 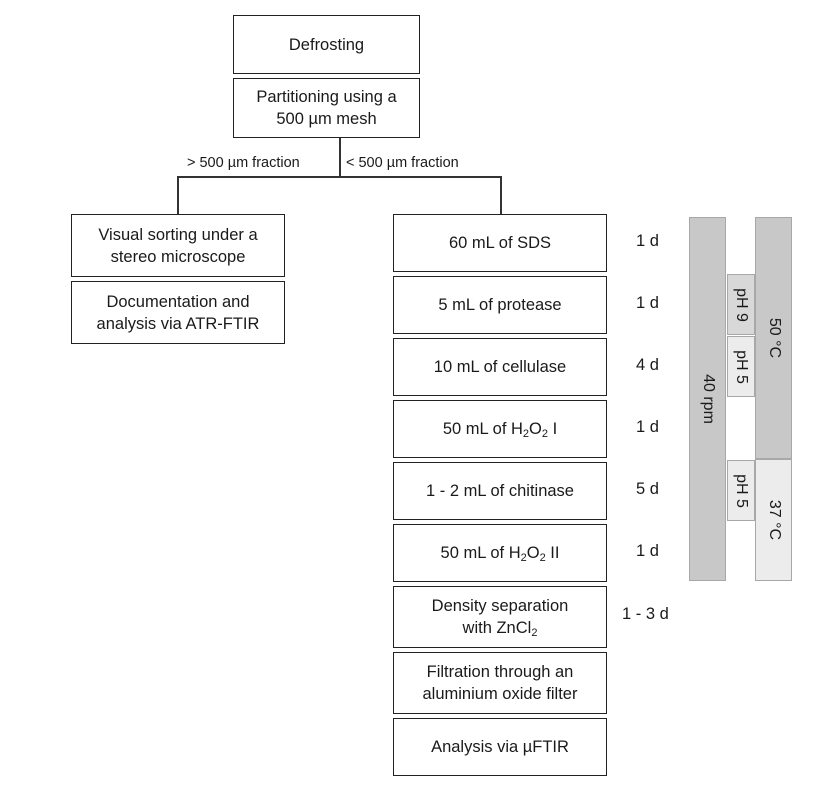 I want to click on ph9-bar: pH 9, so click(x=741, y=304).